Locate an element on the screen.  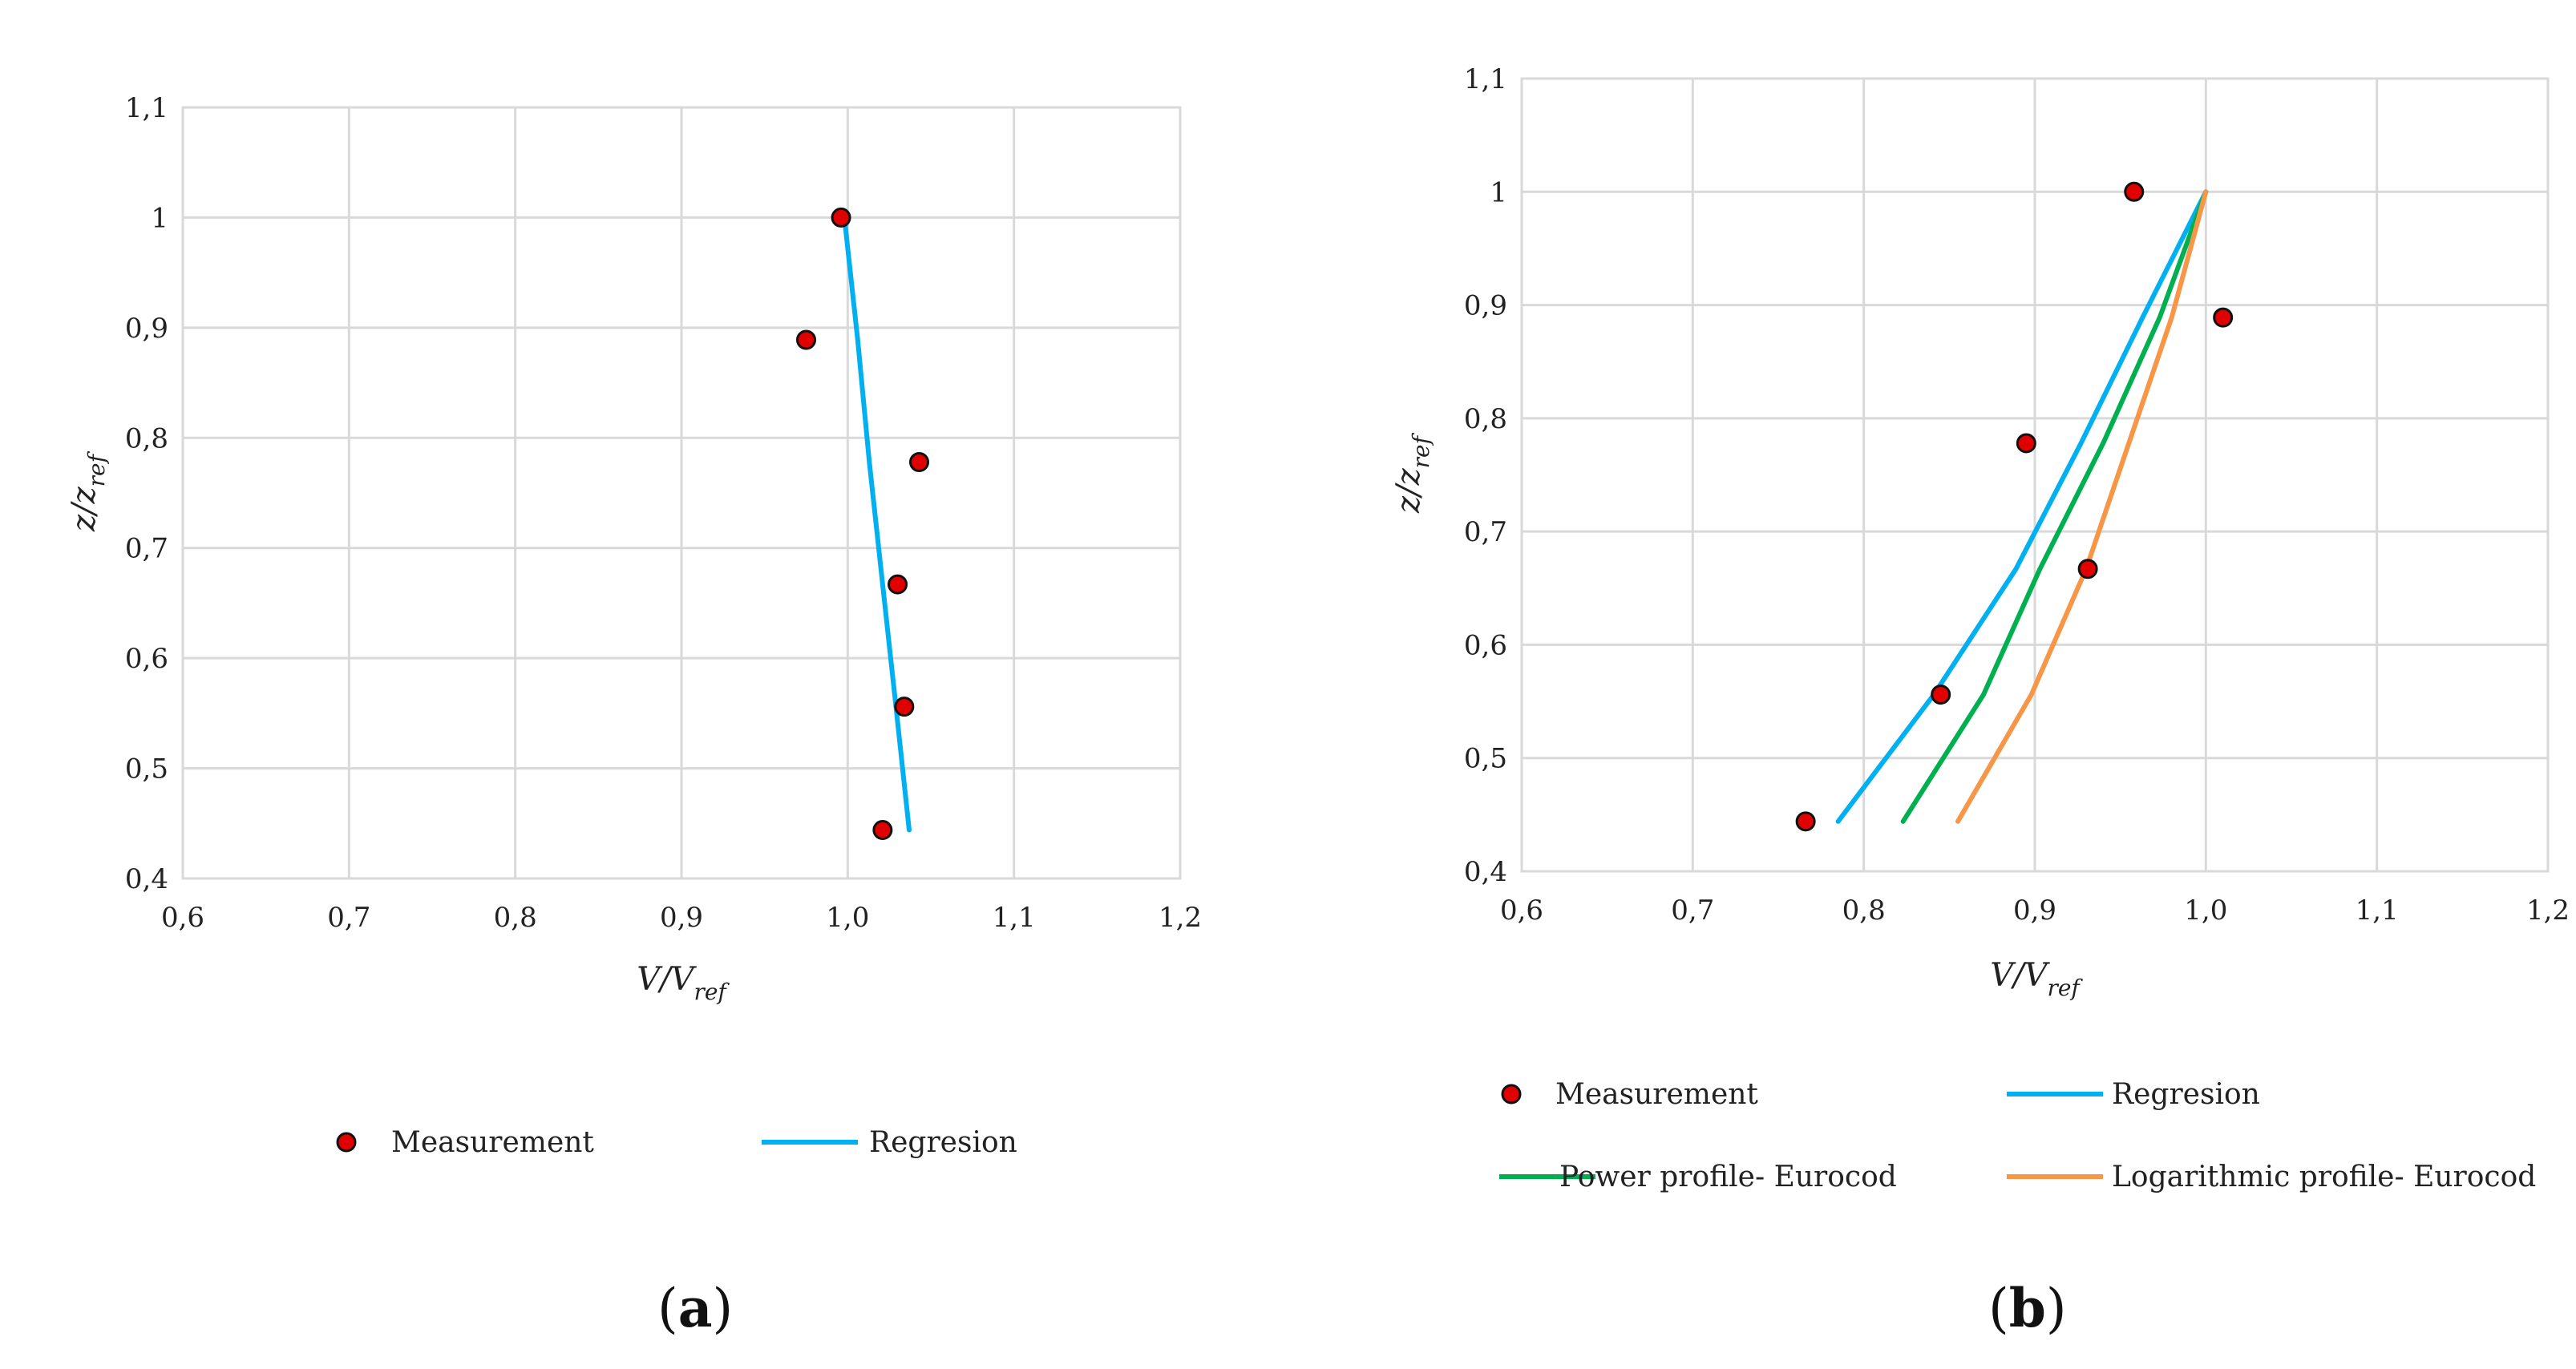
panel-label: (a) is located at coordinates (695, 1308).